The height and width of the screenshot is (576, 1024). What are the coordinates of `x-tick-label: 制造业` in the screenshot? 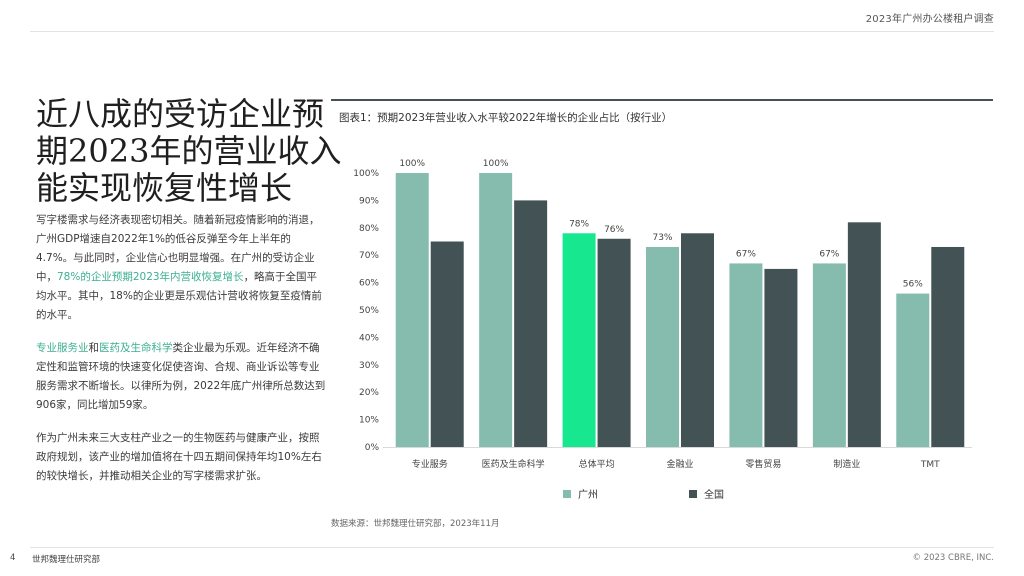 It's located at (846, 464).